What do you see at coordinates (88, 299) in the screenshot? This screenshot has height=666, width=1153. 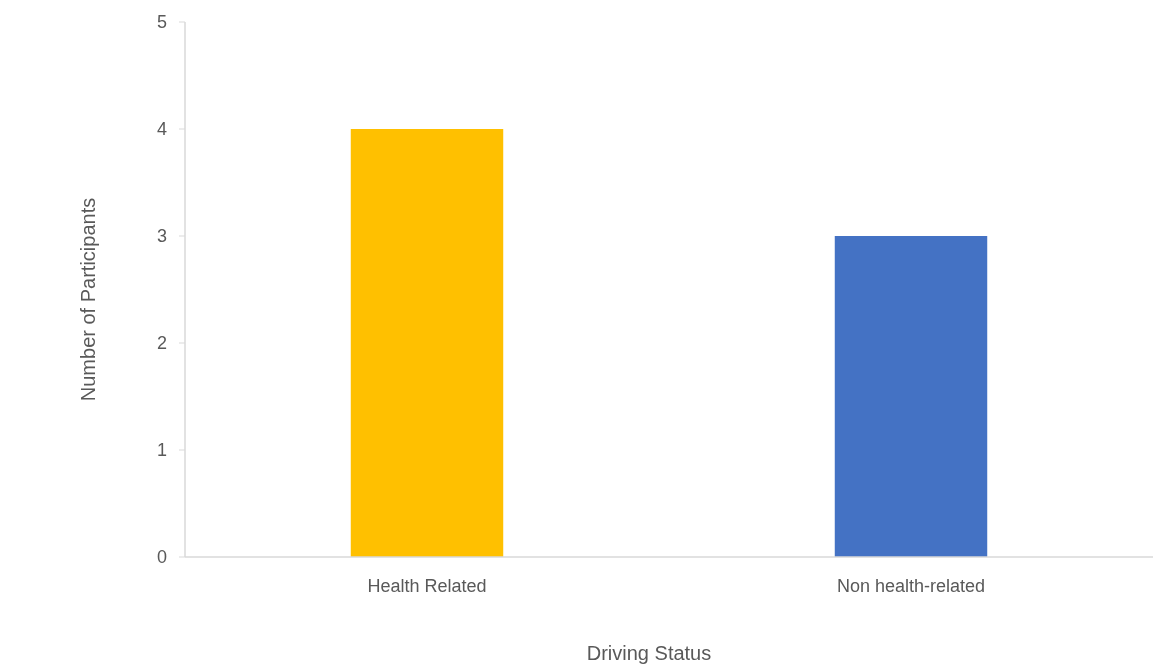 I see `y-axis-title: Number of Participants` at bounding box center [88, 299].